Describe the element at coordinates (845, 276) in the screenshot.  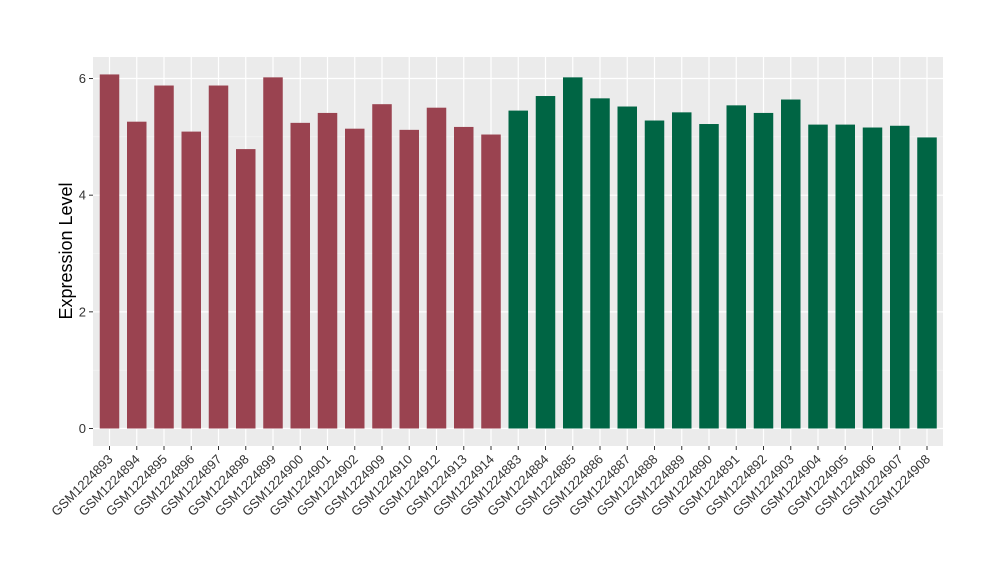
I see `bar-GSM1224905` at that location.